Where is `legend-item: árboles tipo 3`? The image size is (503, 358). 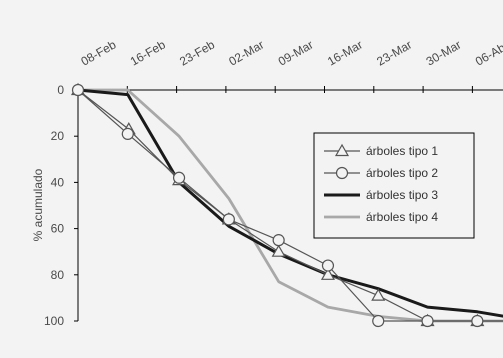
legend-item: árboles tipo 3 is located at coordinates (381, 195).